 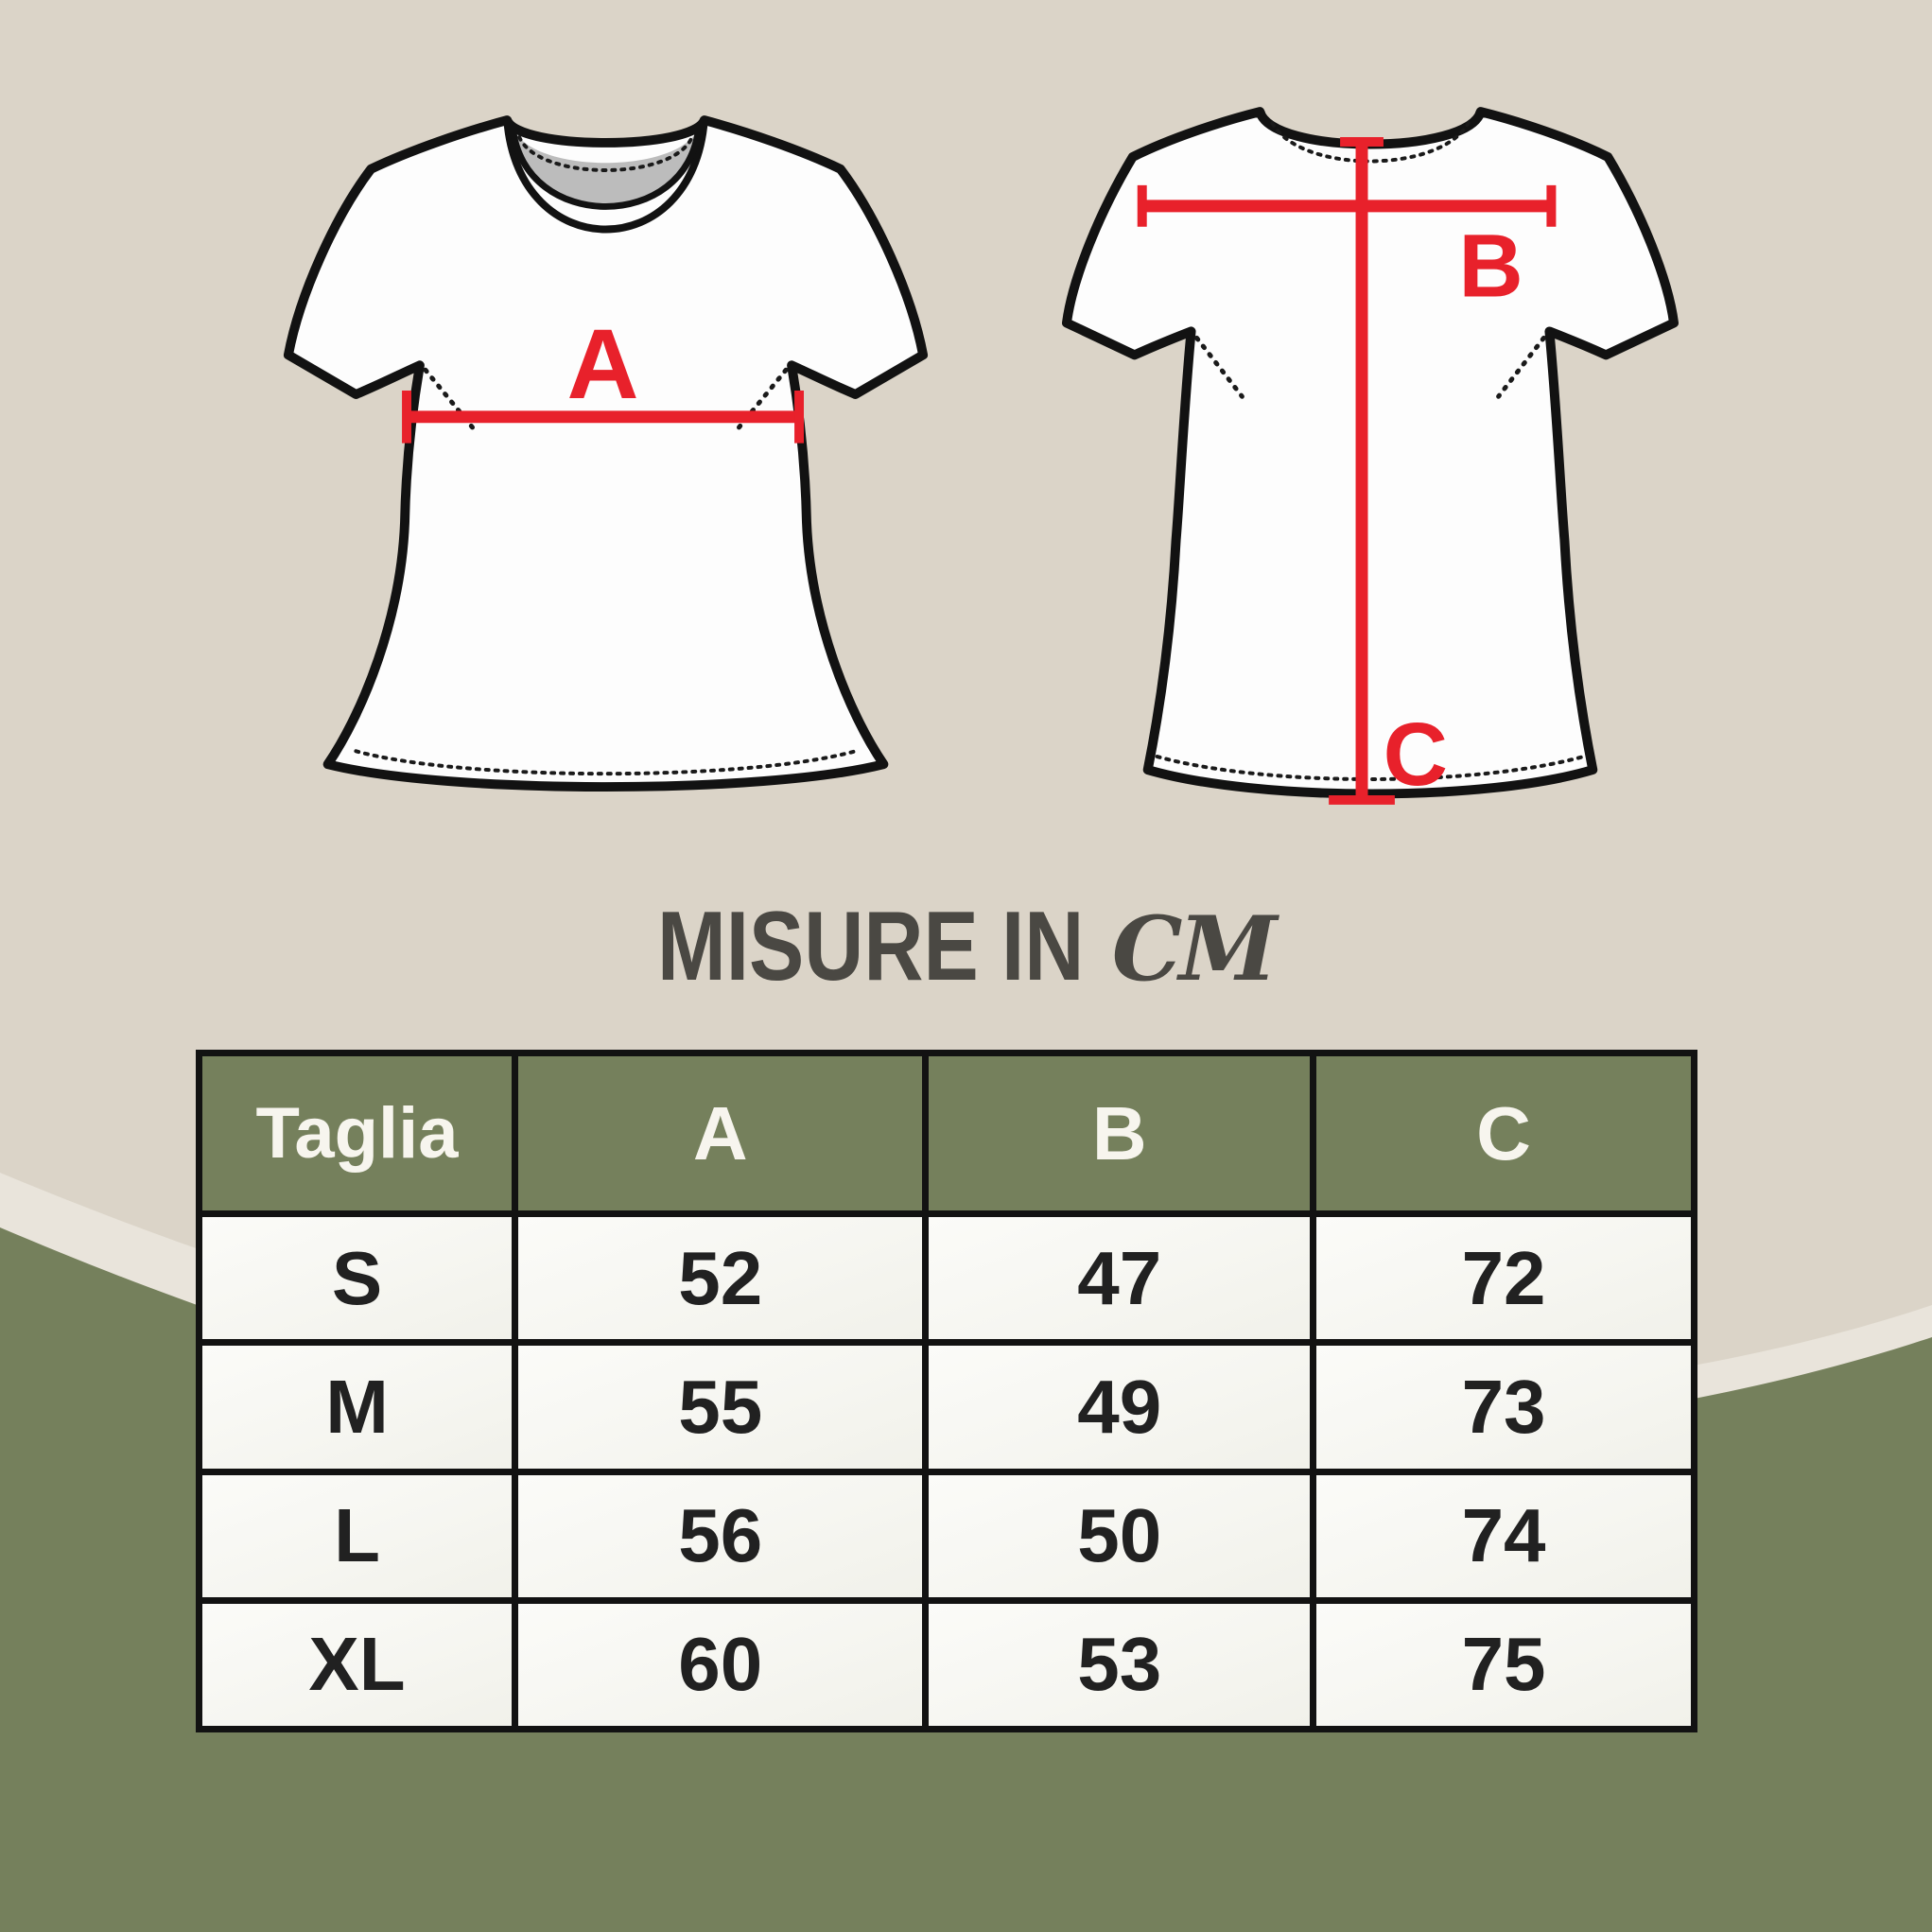 I want to click on measure-label-A: A, so click(x=603, y=364).